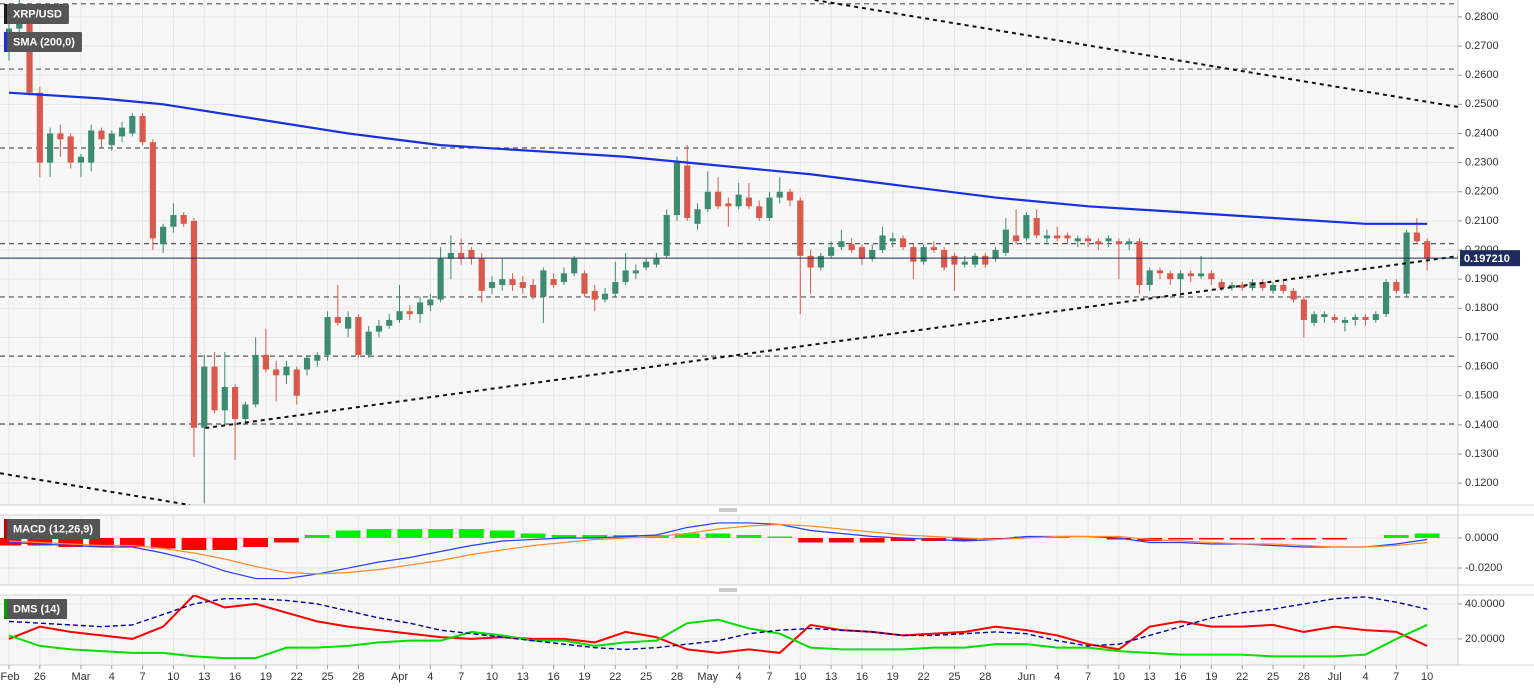  I want to click on x-tick-label: Feb, so click(10, 677).